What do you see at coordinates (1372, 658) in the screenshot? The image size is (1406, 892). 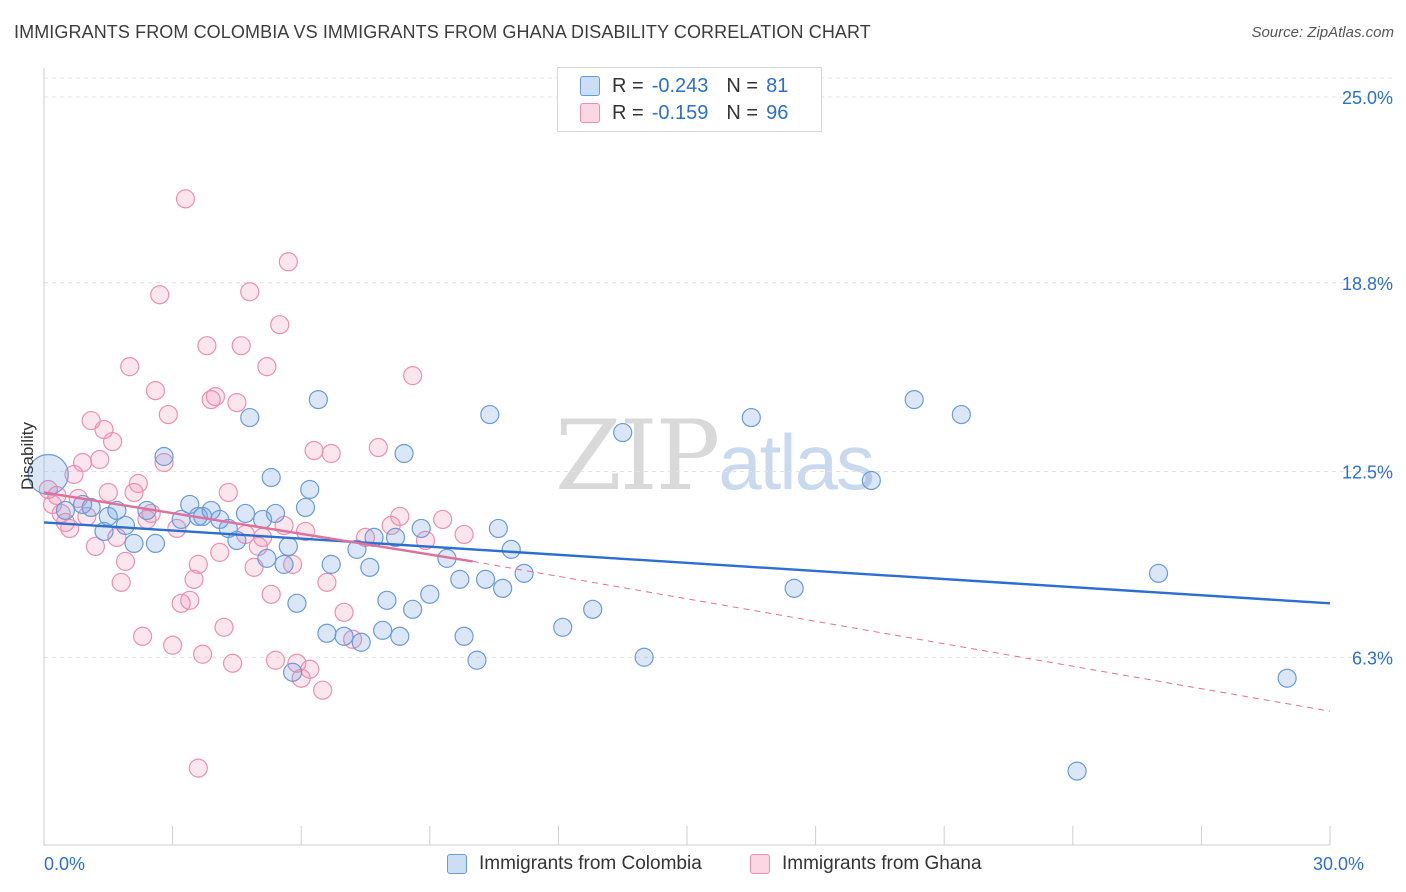 I see `y-tick-label: 6.3%` at bounding box center [1372, 658].